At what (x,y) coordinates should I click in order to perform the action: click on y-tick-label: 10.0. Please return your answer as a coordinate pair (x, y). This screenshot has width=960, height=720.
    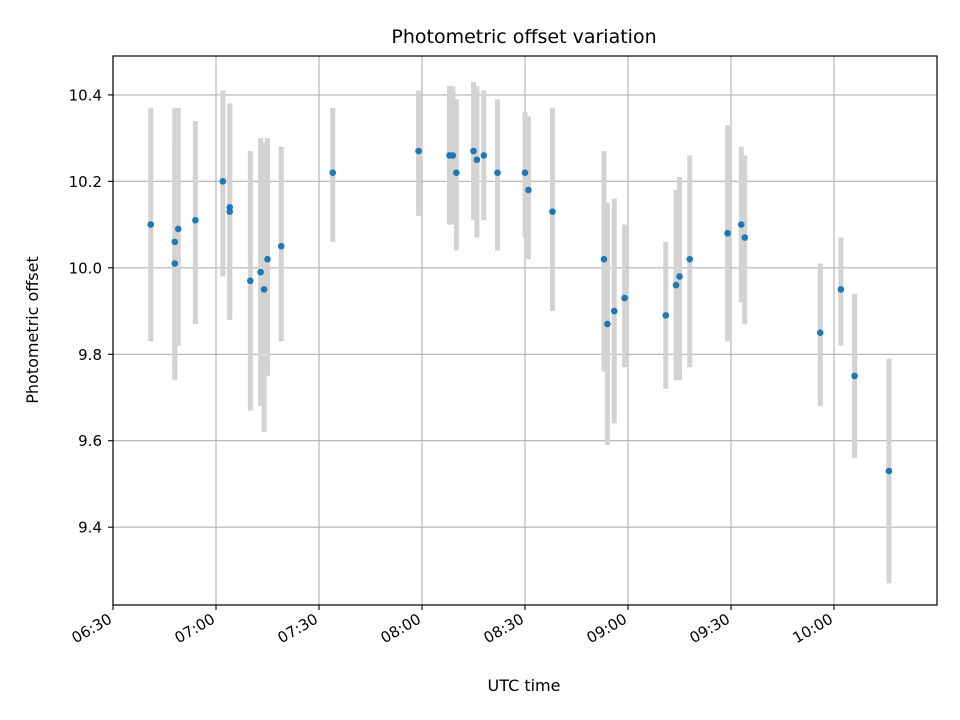
    Looking at the image, I should click on (85, 268).